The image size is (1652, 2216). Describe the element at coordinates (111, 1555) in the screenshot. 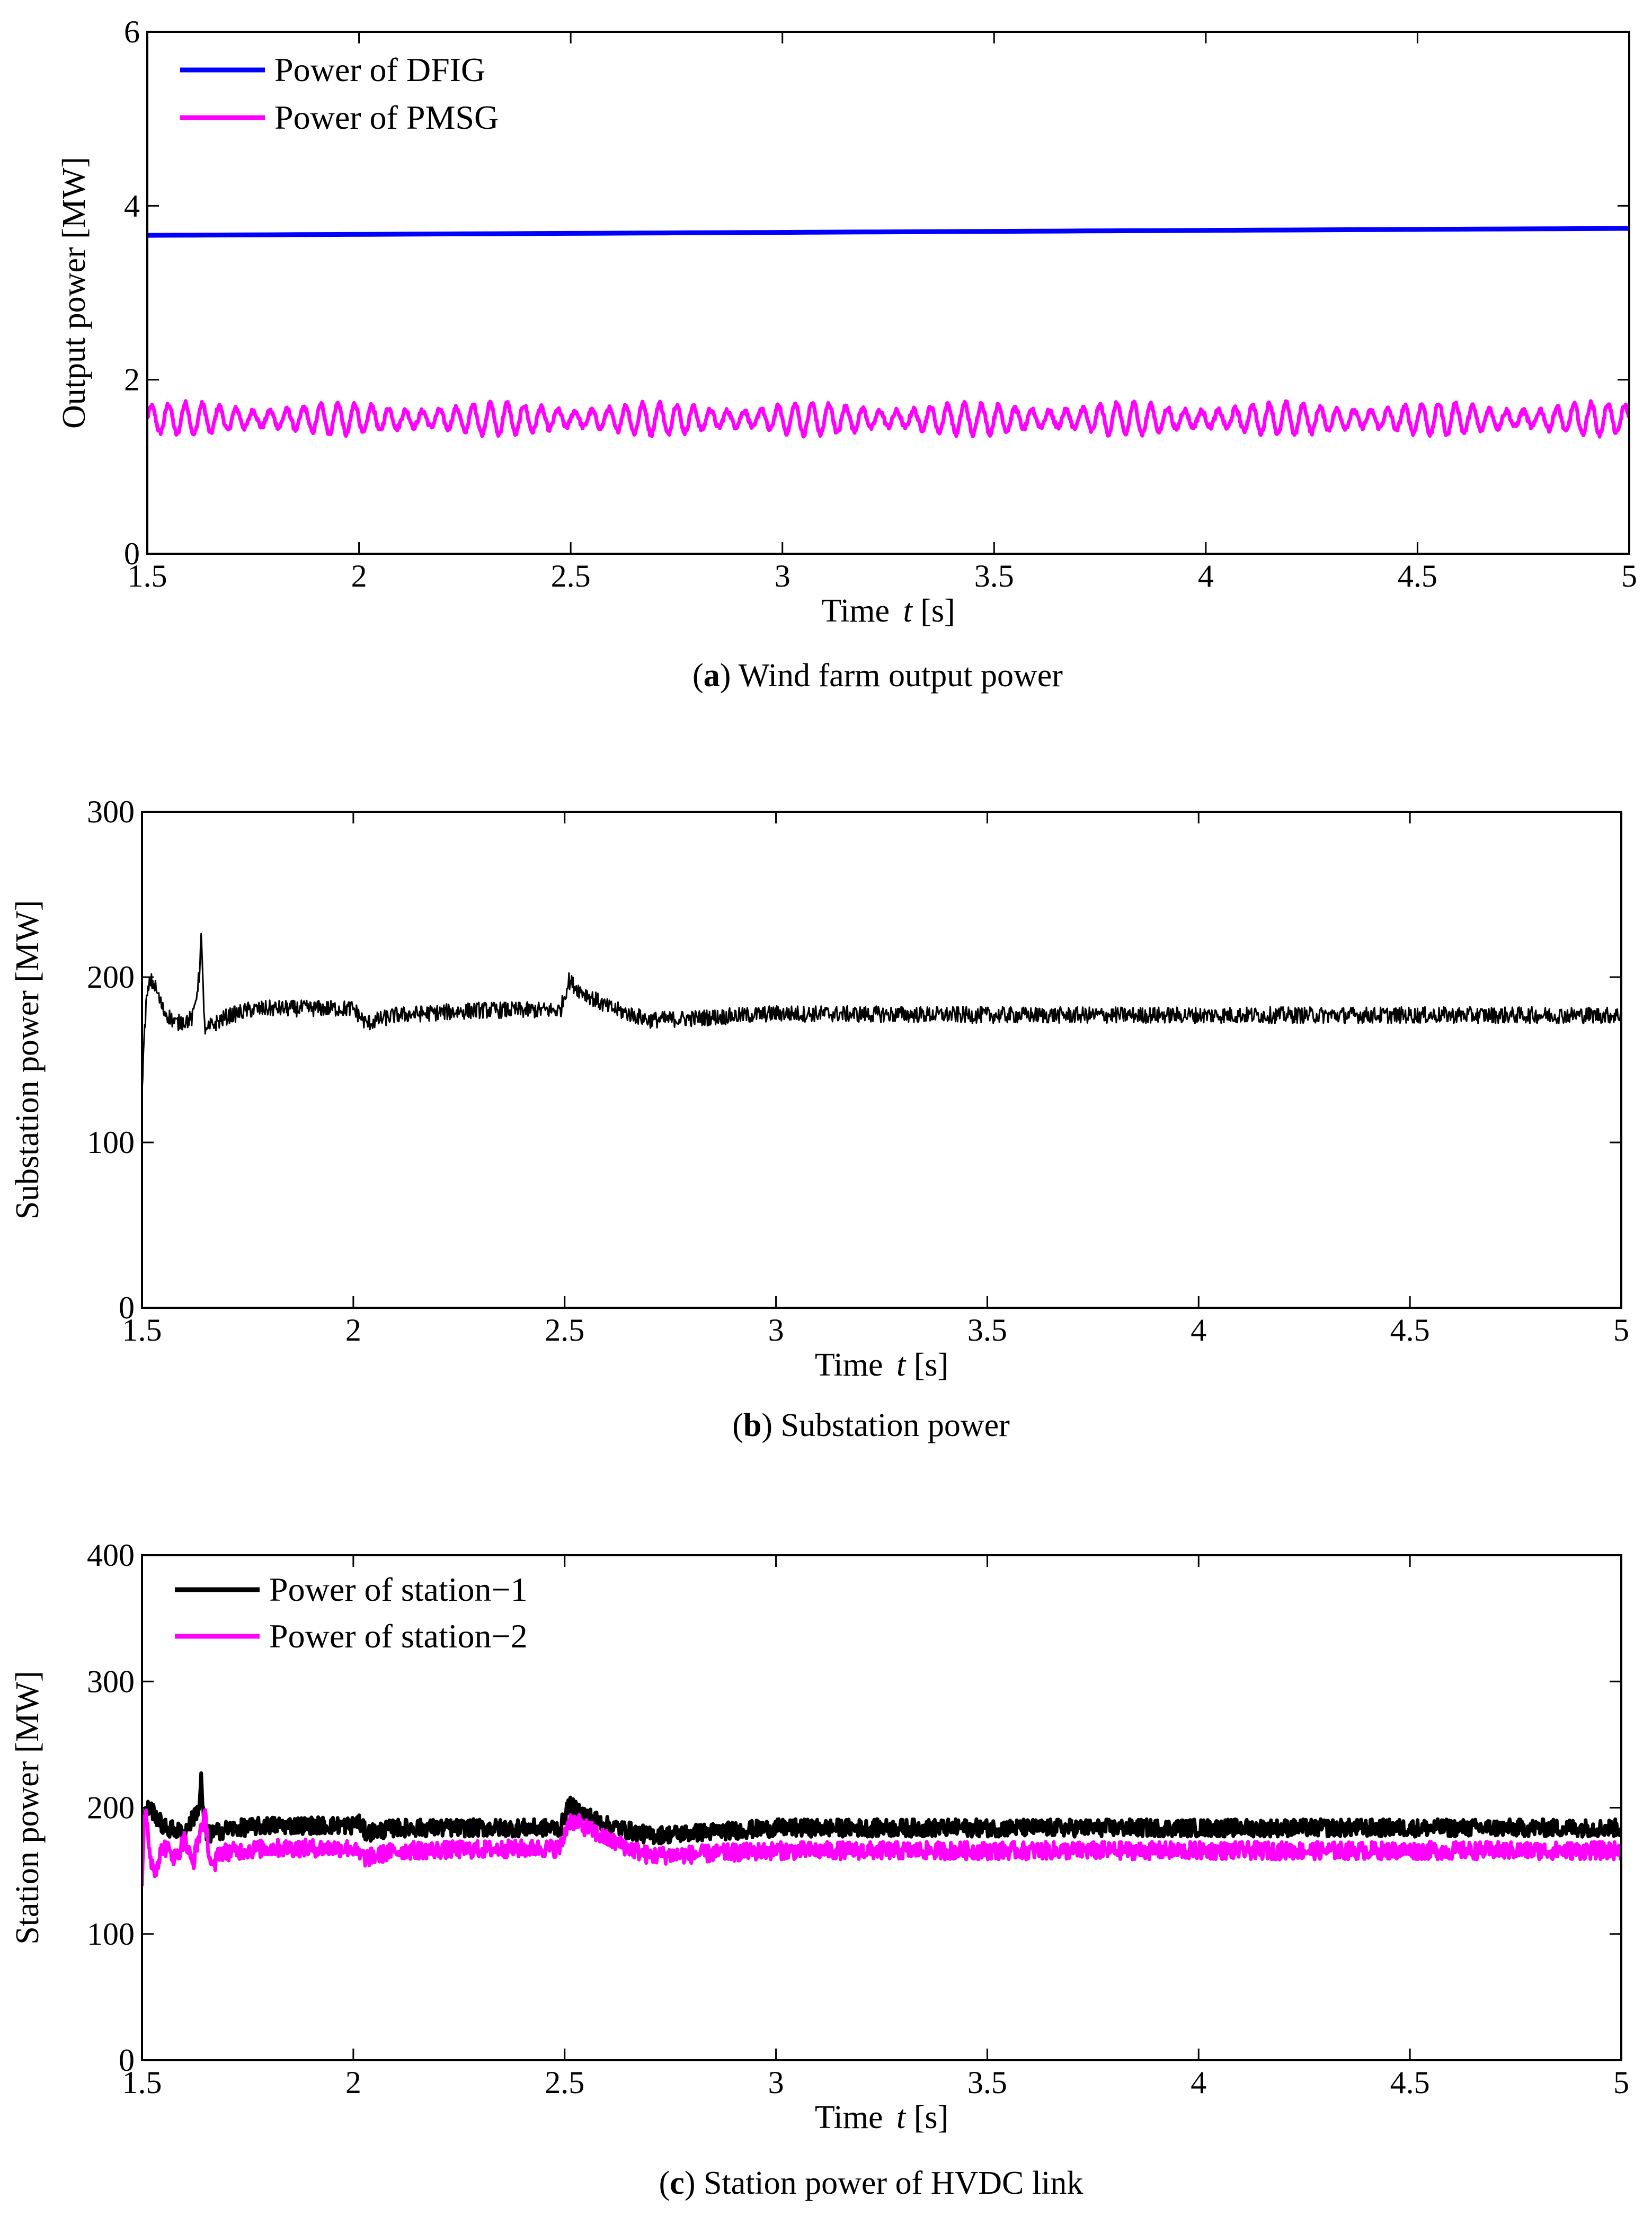

I see `y-tick-label: 400` at that location.